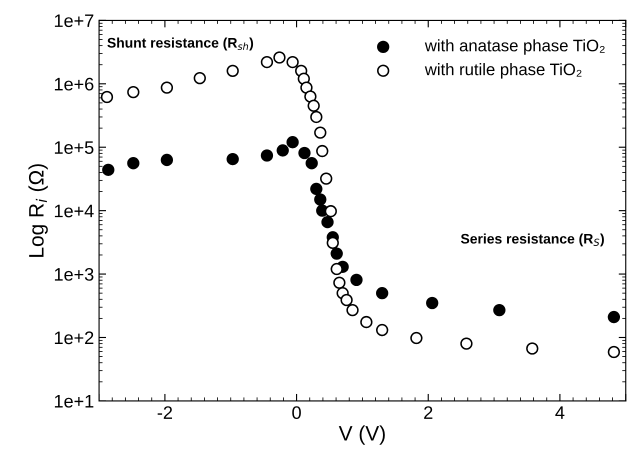 The width and height of the screenshot is (627, 453). What do you see at coordinates (532, 239) in the screenshot?
I see `annotation: Series resistance (R$_{S}$)` at bounding box center [532, 239].